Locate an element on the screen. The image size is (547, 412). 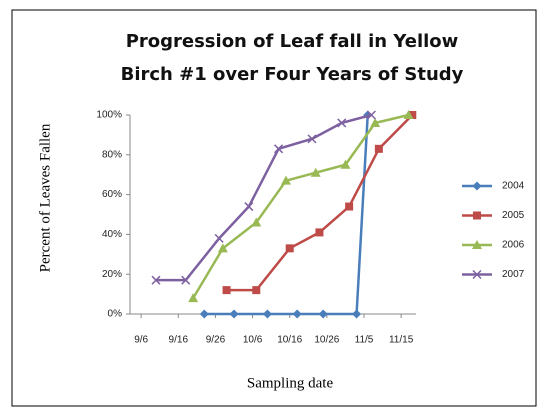
x-tick-label: 9/16 is located at coordinates (179, 340).